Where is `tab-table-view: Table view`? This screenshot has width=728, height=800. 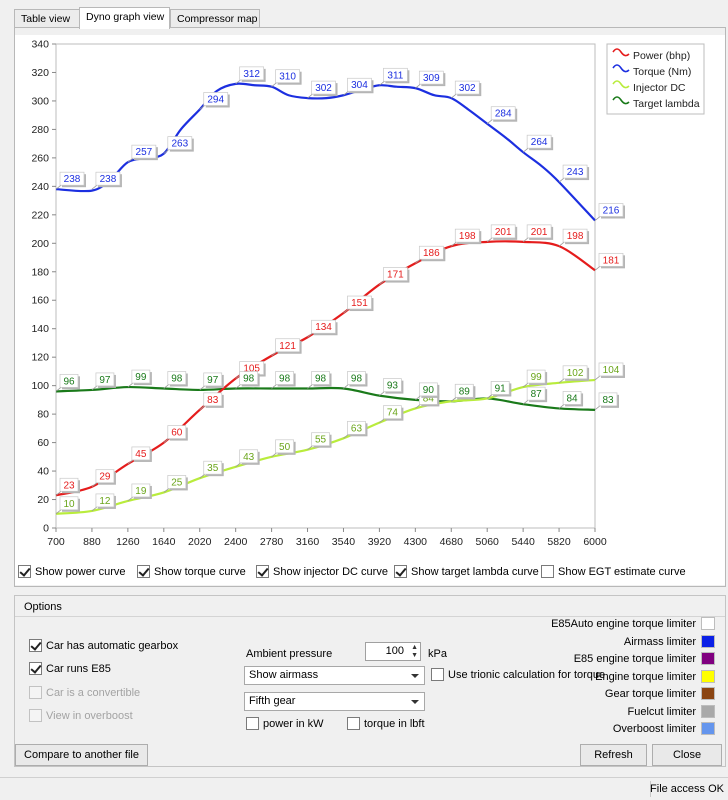
tab-table-view: Table view is located at coordinates (47, 18).